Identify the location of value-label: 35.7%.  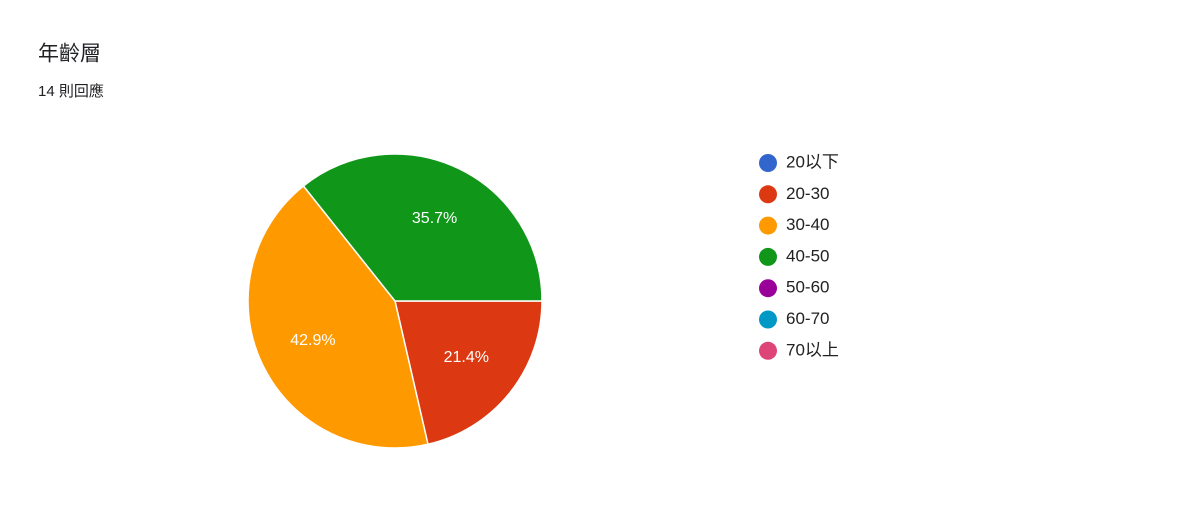
(434, 218).